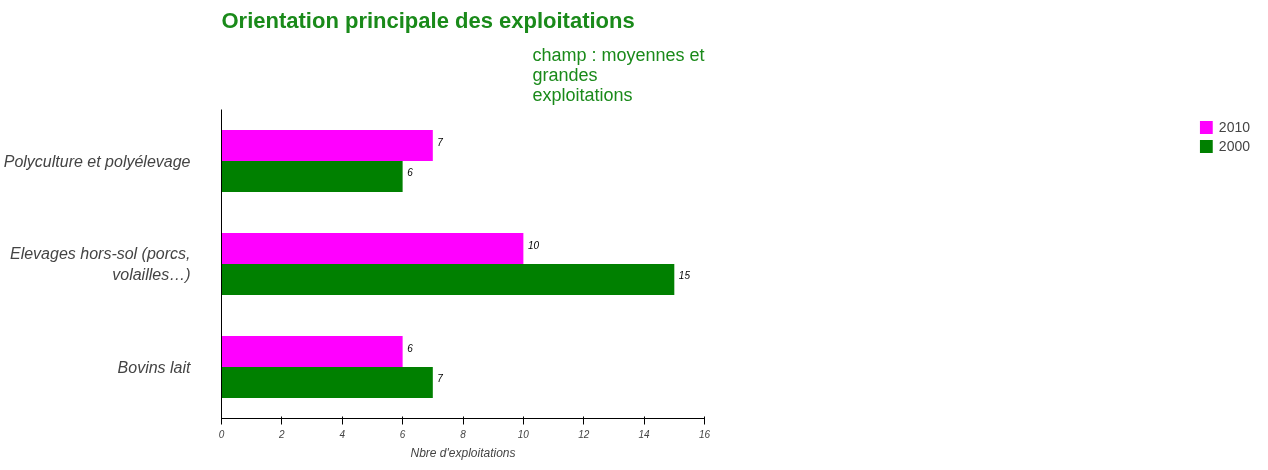 The width and height of the screenshot is (1268, 470). I want to click on x-tick-label: 2, so click(282, 434).